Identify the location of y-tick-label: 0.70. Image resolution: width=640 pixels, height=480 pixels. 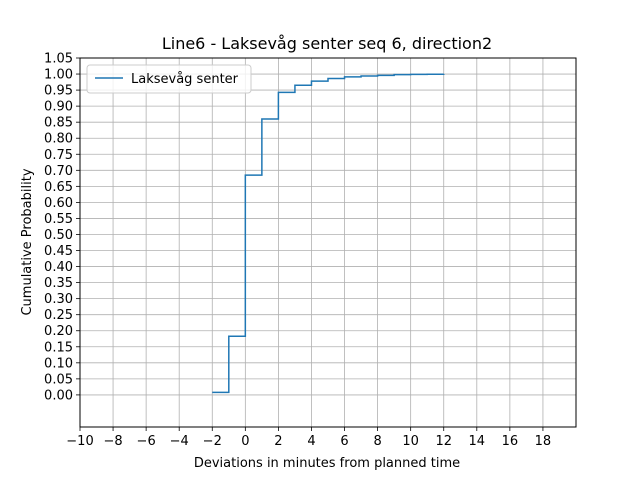
(58, 171).